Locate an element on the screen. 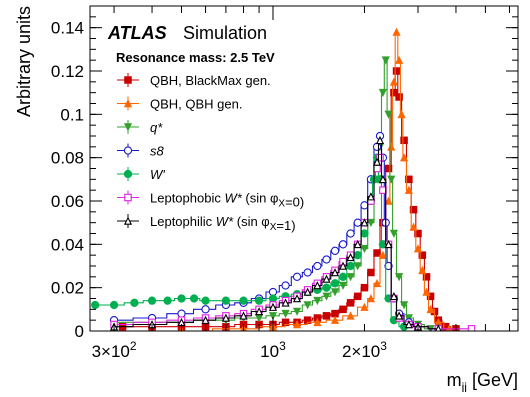 Image resolution: width=530 pixels, height=397 pixels. chart-subtitle: Resonance mass: 2.5 TeV is located at coordinates (195, 57).